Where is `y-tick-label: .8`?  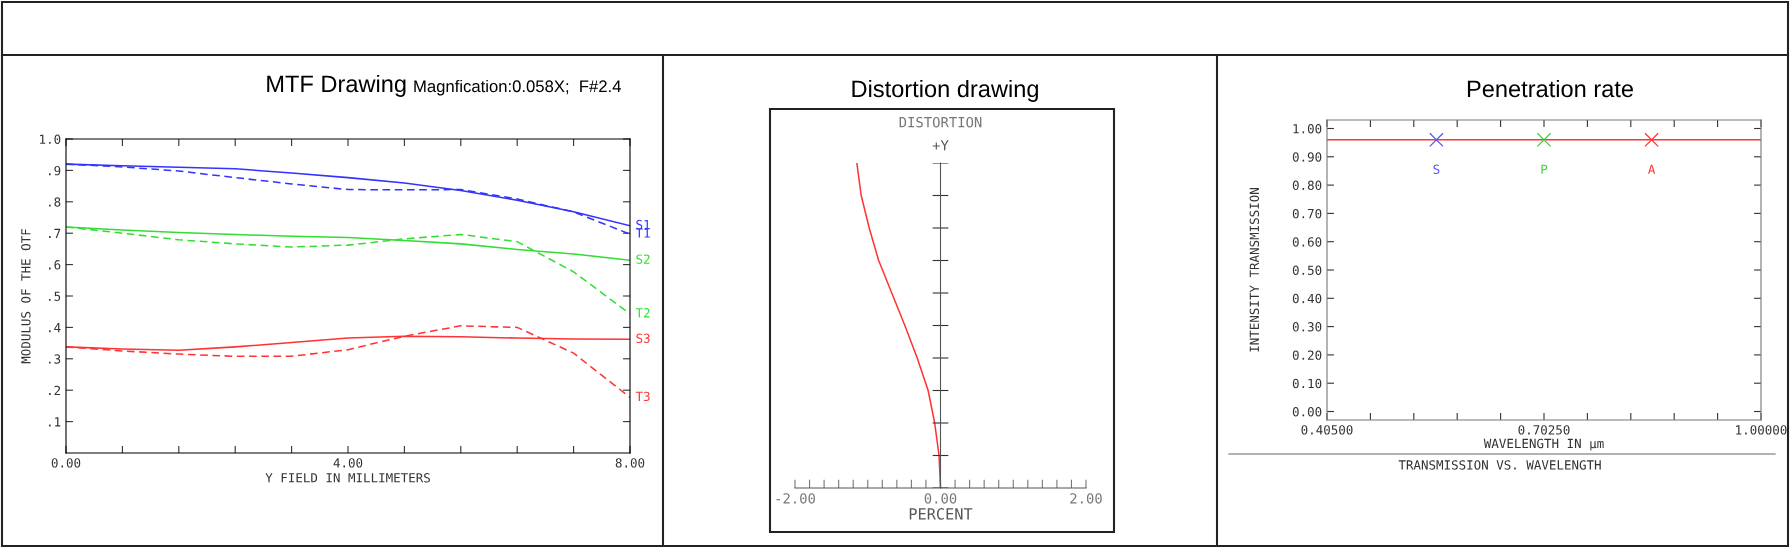
y-tick-label: .8 is located at coordinates (55, 202).